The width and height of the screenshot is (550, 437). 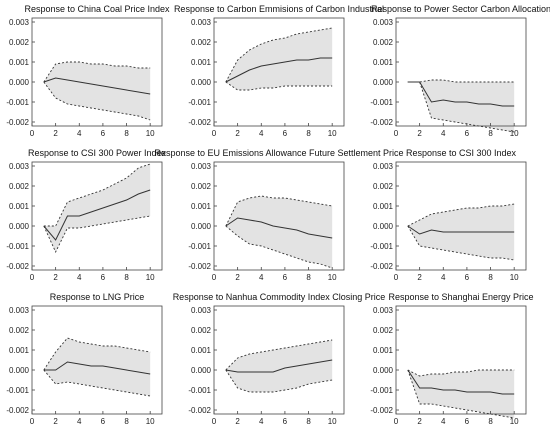 What do you see at coordinates (97, 153) in the screenshot?
I see `panel-title: Response to CSI 300 Power Index` at bounding box center [97, 153].